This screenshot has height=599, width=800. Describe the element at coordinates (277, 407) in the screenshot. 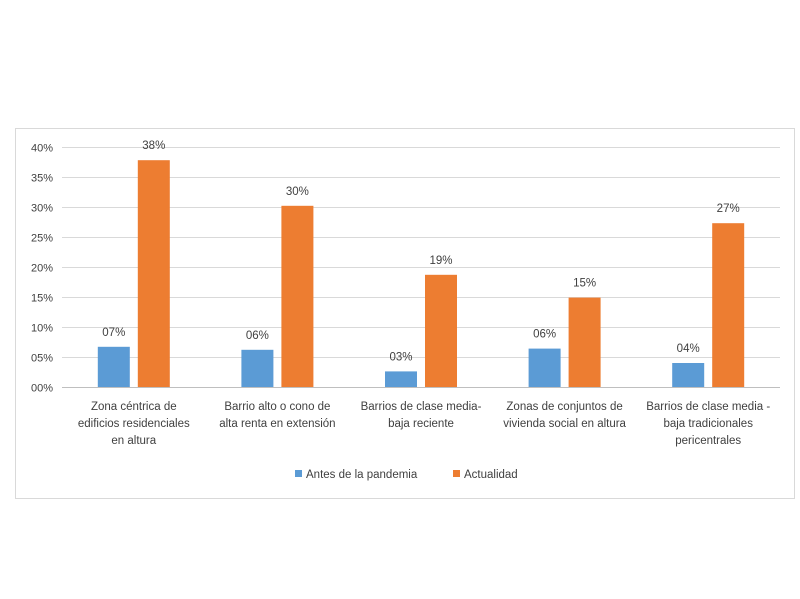

I see `category-label: Barrio alto o cono de` at that location.